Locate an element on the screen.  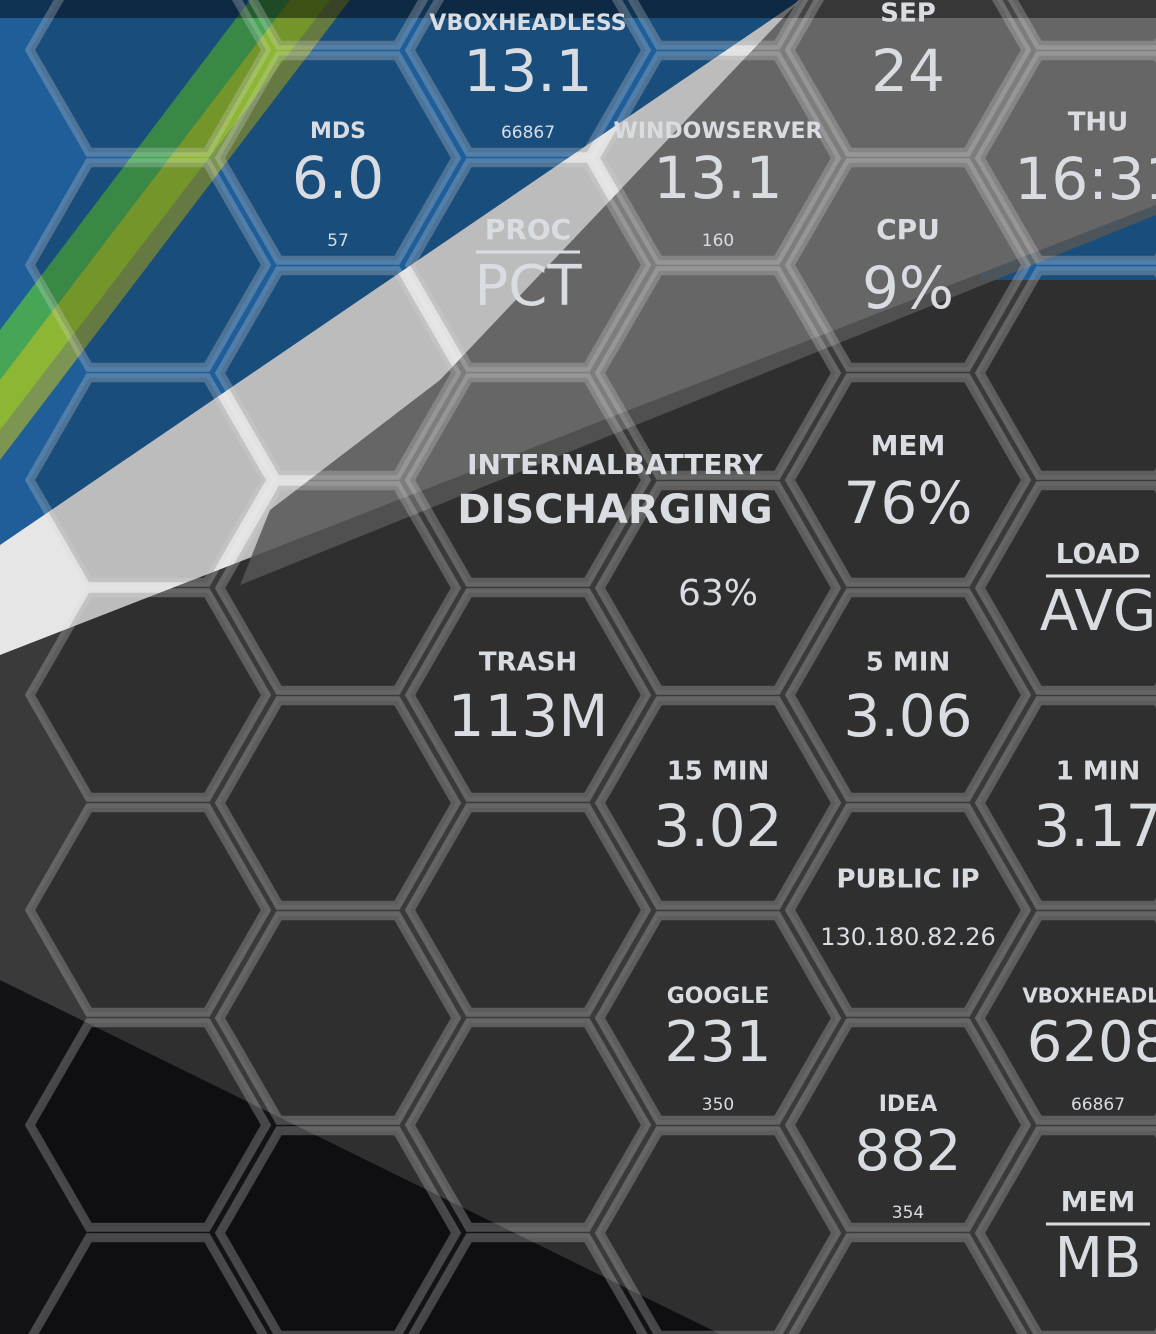
widget-value: 3.02 is located at coordinates (717, 826).